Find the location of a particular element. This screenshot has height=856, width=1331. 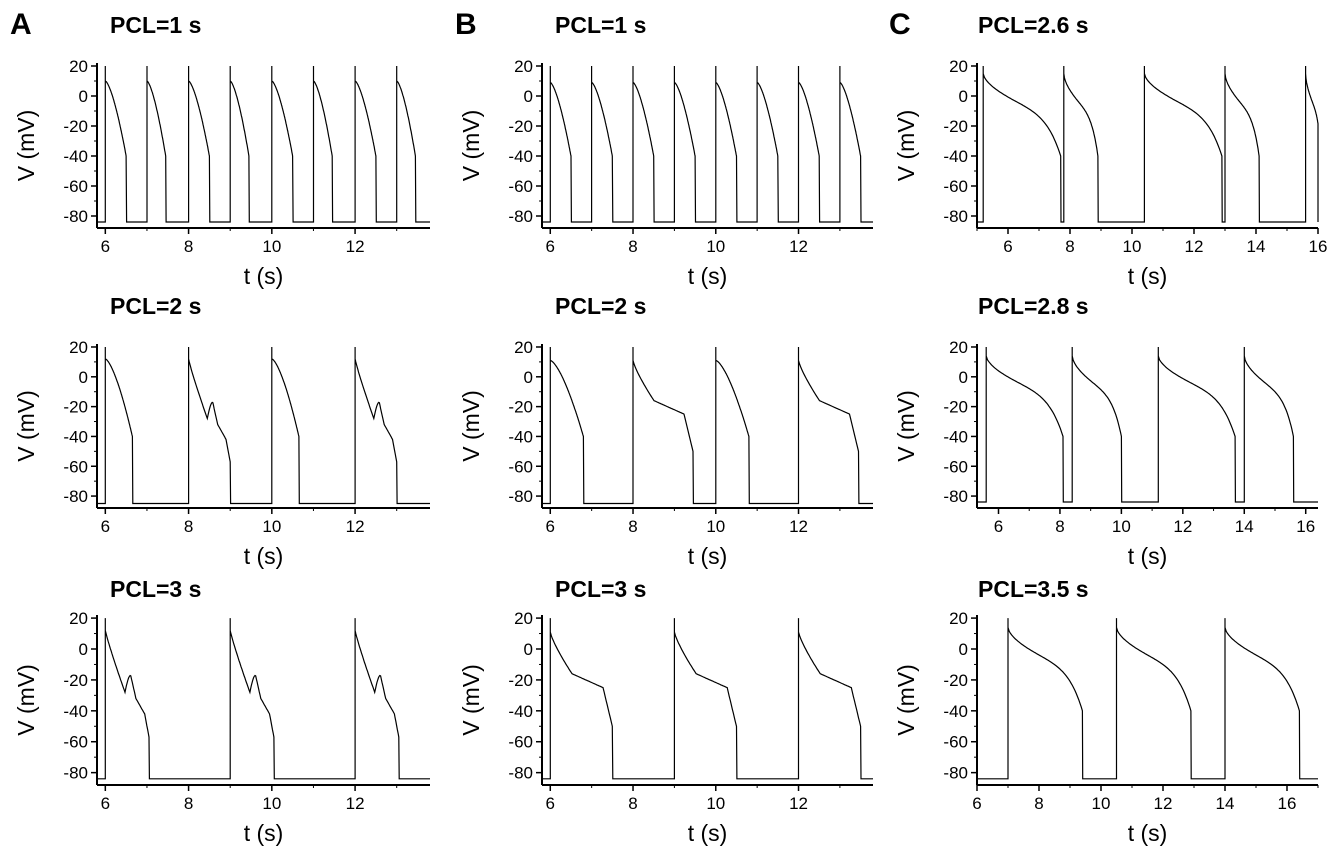

panel-letter-a: A is located at coordinates (21, 24).